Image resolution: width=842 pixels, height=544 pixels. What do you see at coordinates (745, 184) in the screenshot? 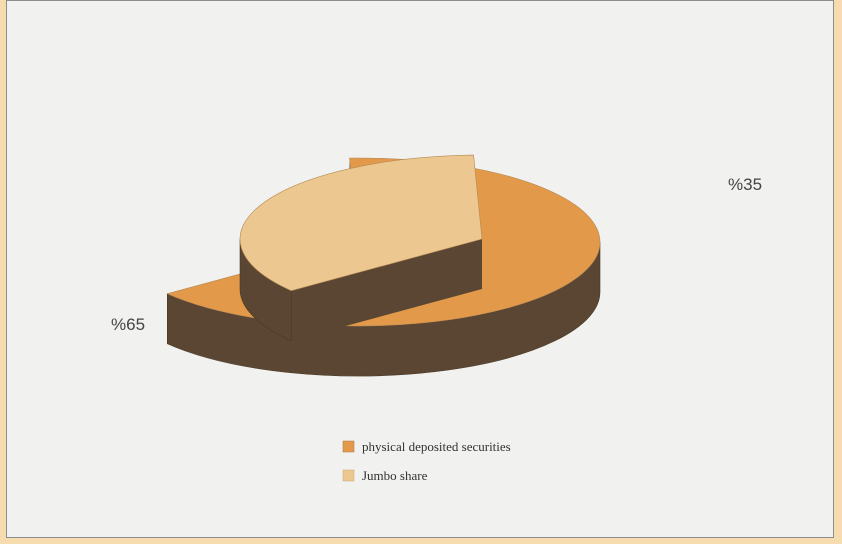
I see `slice-label-jumbo-share: %35` at bounding box center [745, 184].